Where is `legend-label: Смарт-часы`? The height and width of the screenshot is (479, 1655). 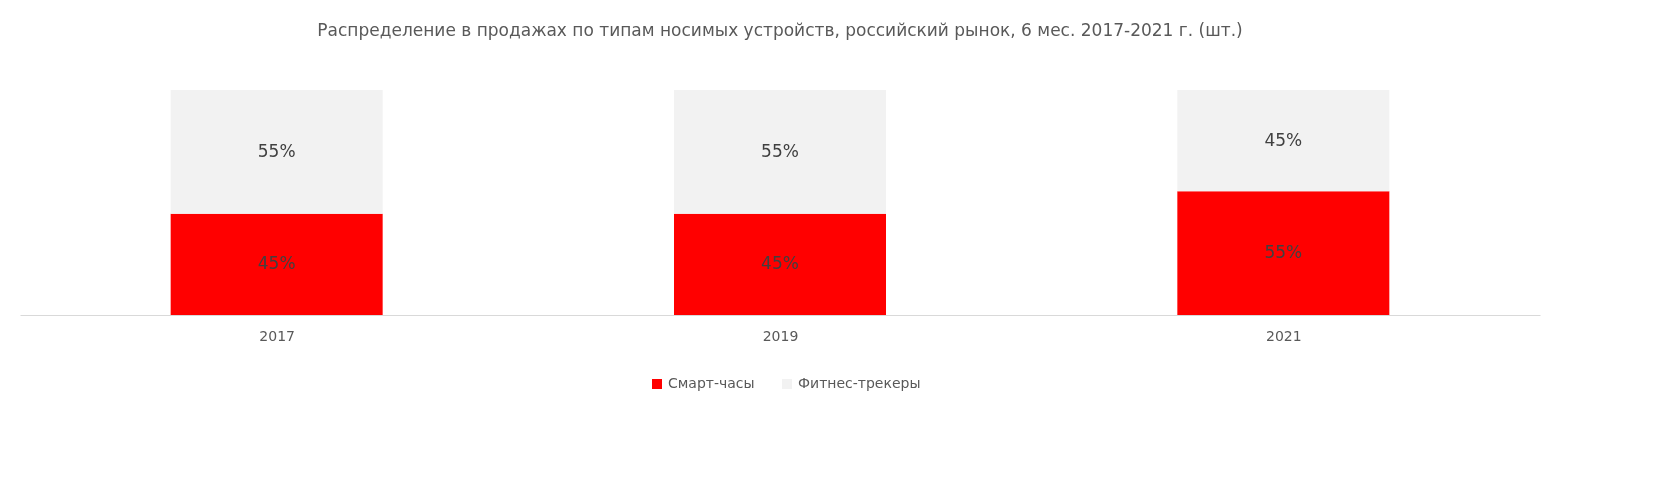 legend-label: Смарт-часы is located at coordinates (711, 383).